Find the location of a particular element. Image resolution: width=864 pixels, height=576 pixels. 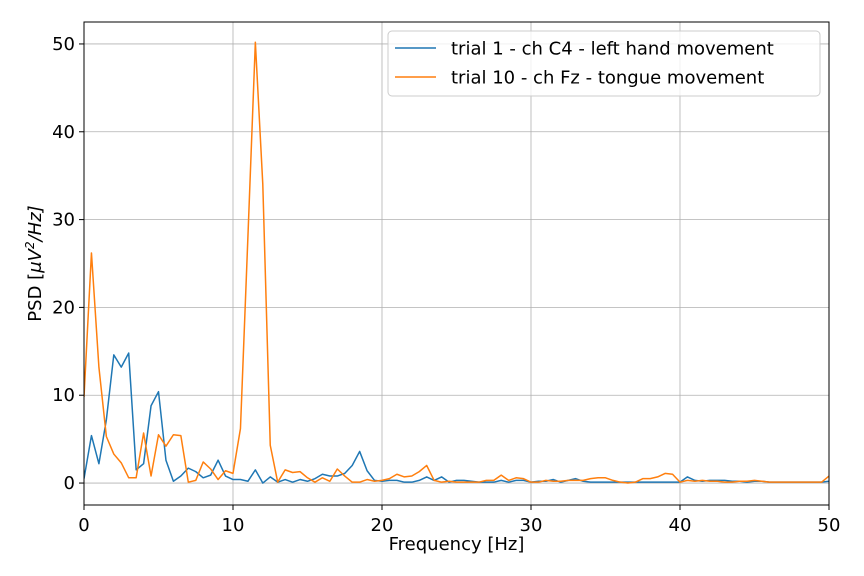

y-tick-label: 10 is located at coordinates (63, 395).